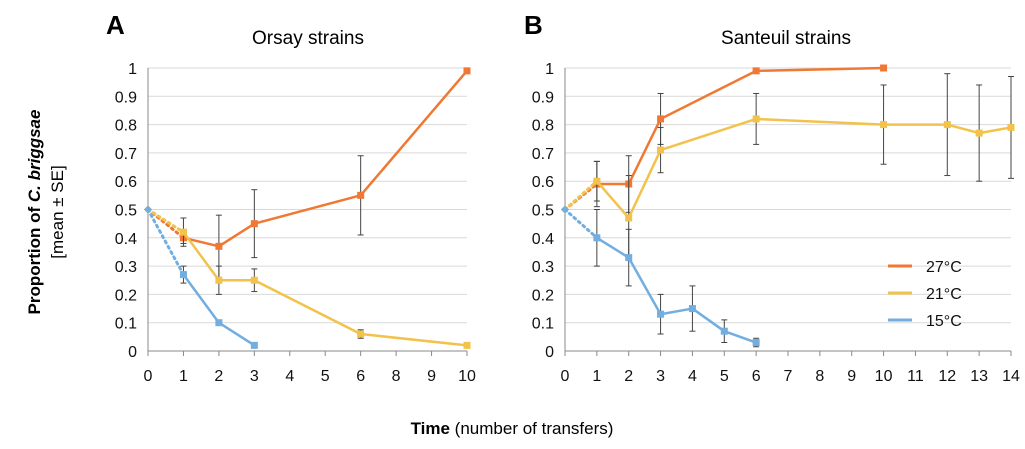 This screenshot has width=1025, height=449. I want to click on series-line-21c, so click(803, 168).